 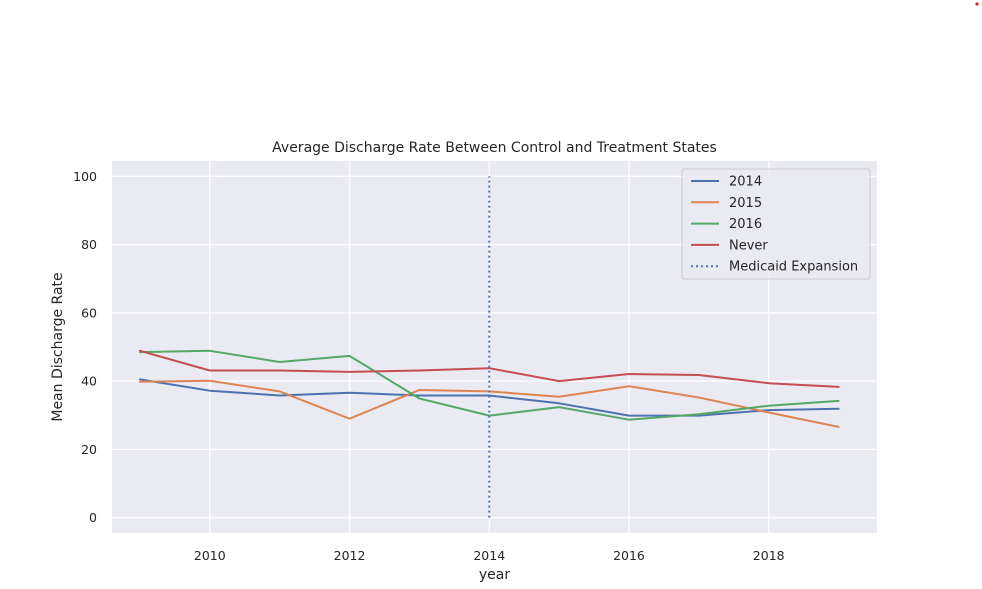 What do you see at coordinates (85, 176) in the screenshot?
I see `y-tick-label: 100` at bounding box center [85, 176].